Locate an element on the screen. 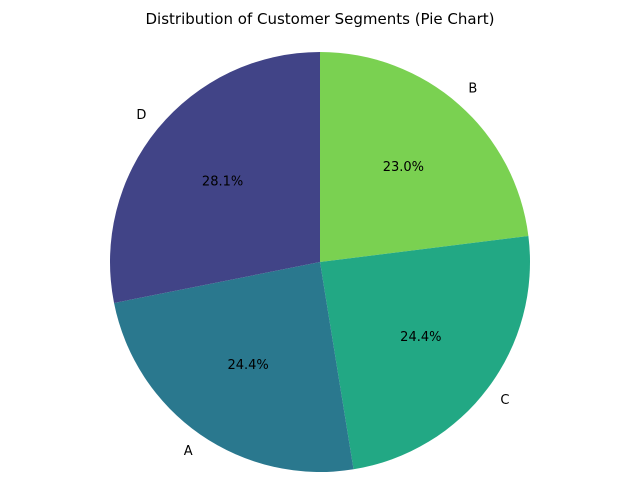  slice-label-c: C is located at coordinates (504, 400).